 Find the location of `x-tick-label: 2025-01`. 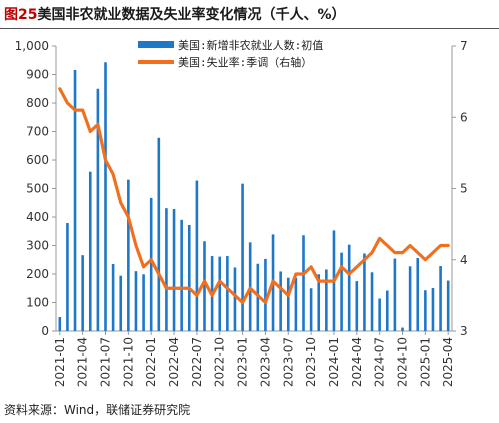

x-tick-label: 2025-01 is located at coordinates (425, 362).